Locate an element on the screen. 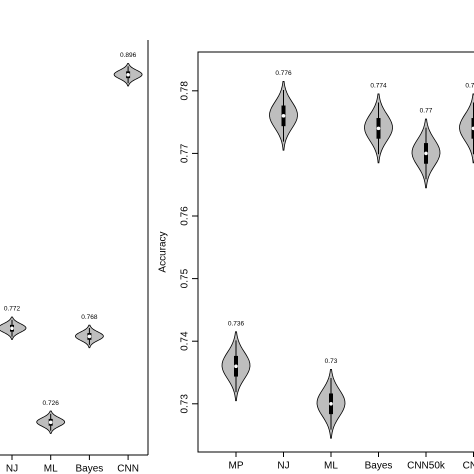 The image size is (474, 474). x-tick-label: MP is located at coordinates (236, 466).